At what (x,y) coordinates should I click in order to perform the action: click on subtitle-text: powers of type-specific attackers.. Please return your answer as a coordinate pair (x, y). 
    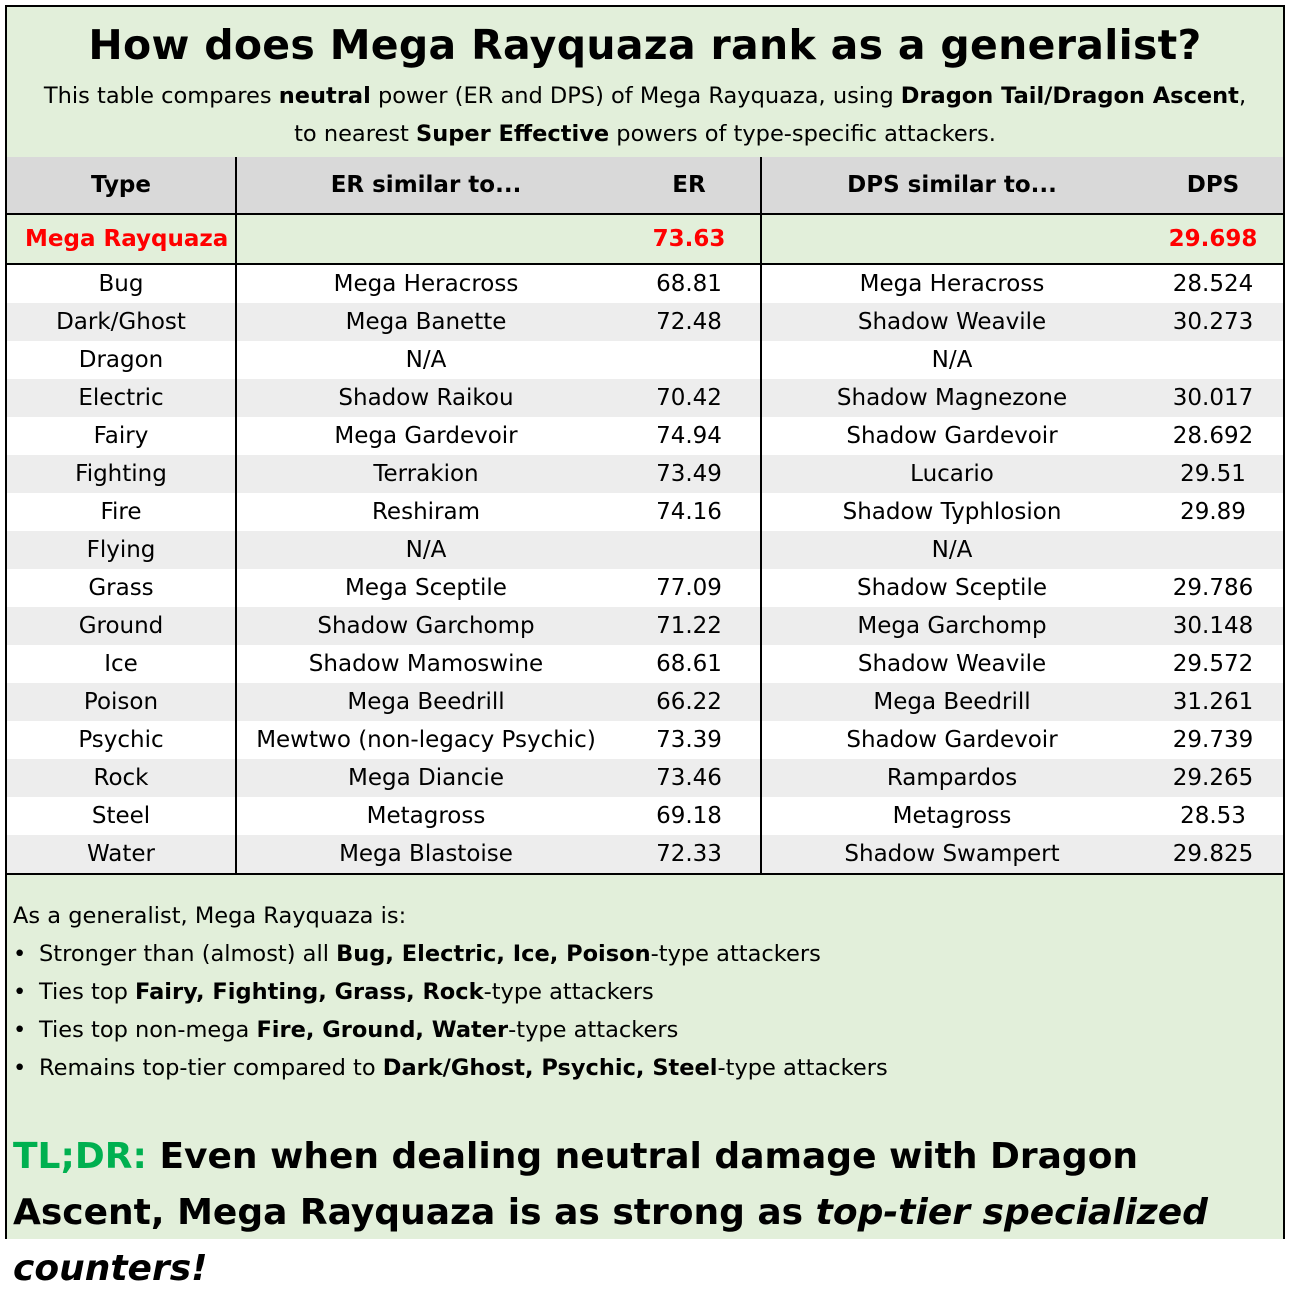
    Looking at the image, I should click on (802, 134).